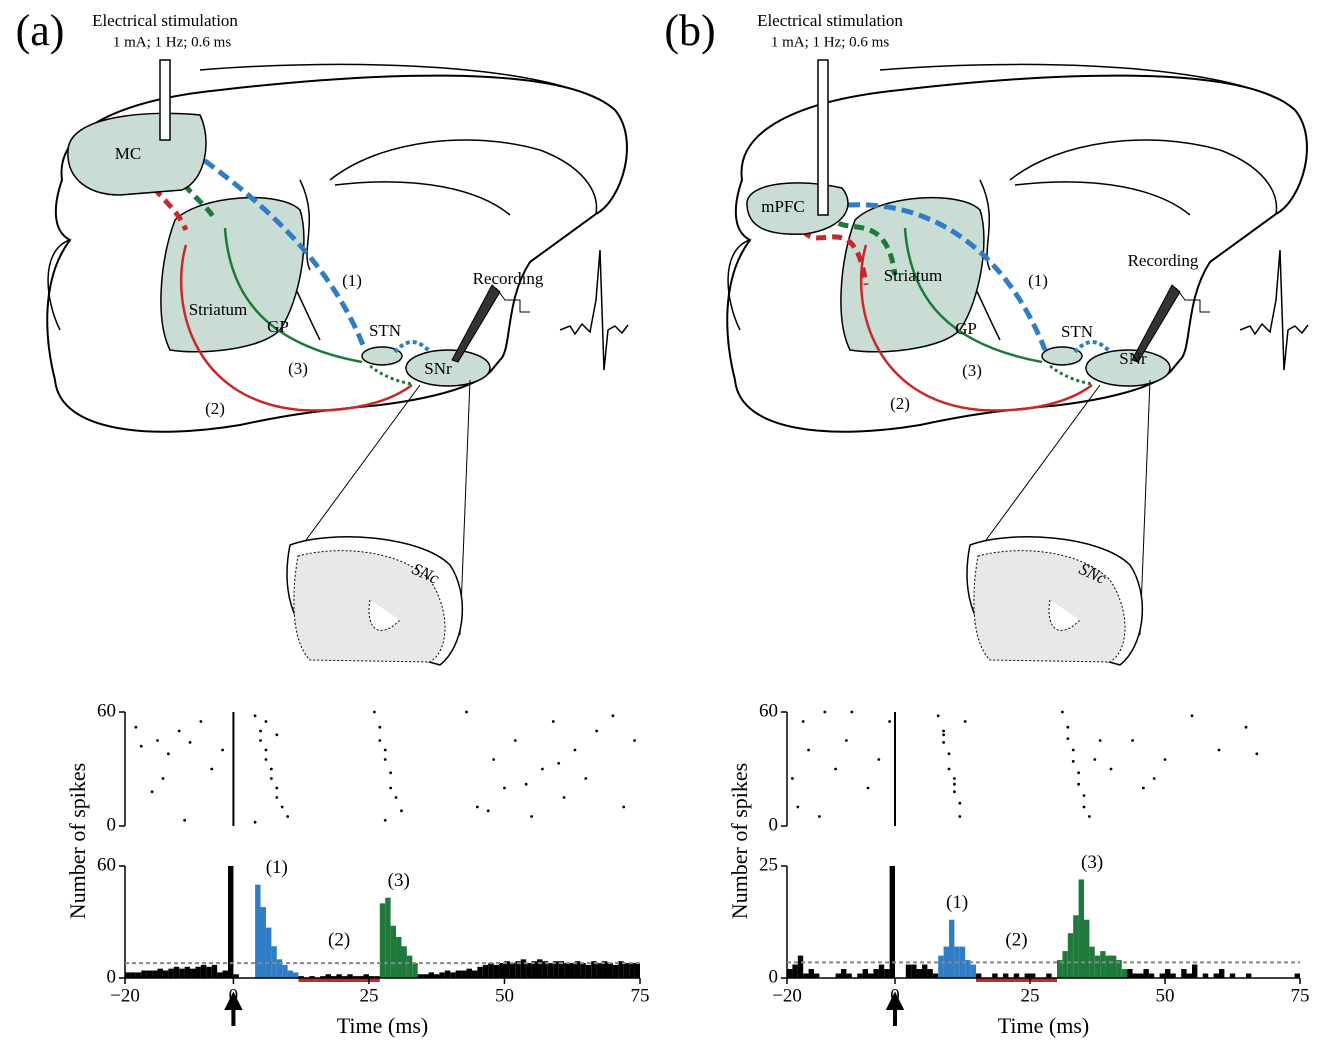 Image resolution: width=1319 pixels, height=1042 pixels. Describe the element at coordinates (448, 368) in the screenshot. I see `snr-region` at that location.